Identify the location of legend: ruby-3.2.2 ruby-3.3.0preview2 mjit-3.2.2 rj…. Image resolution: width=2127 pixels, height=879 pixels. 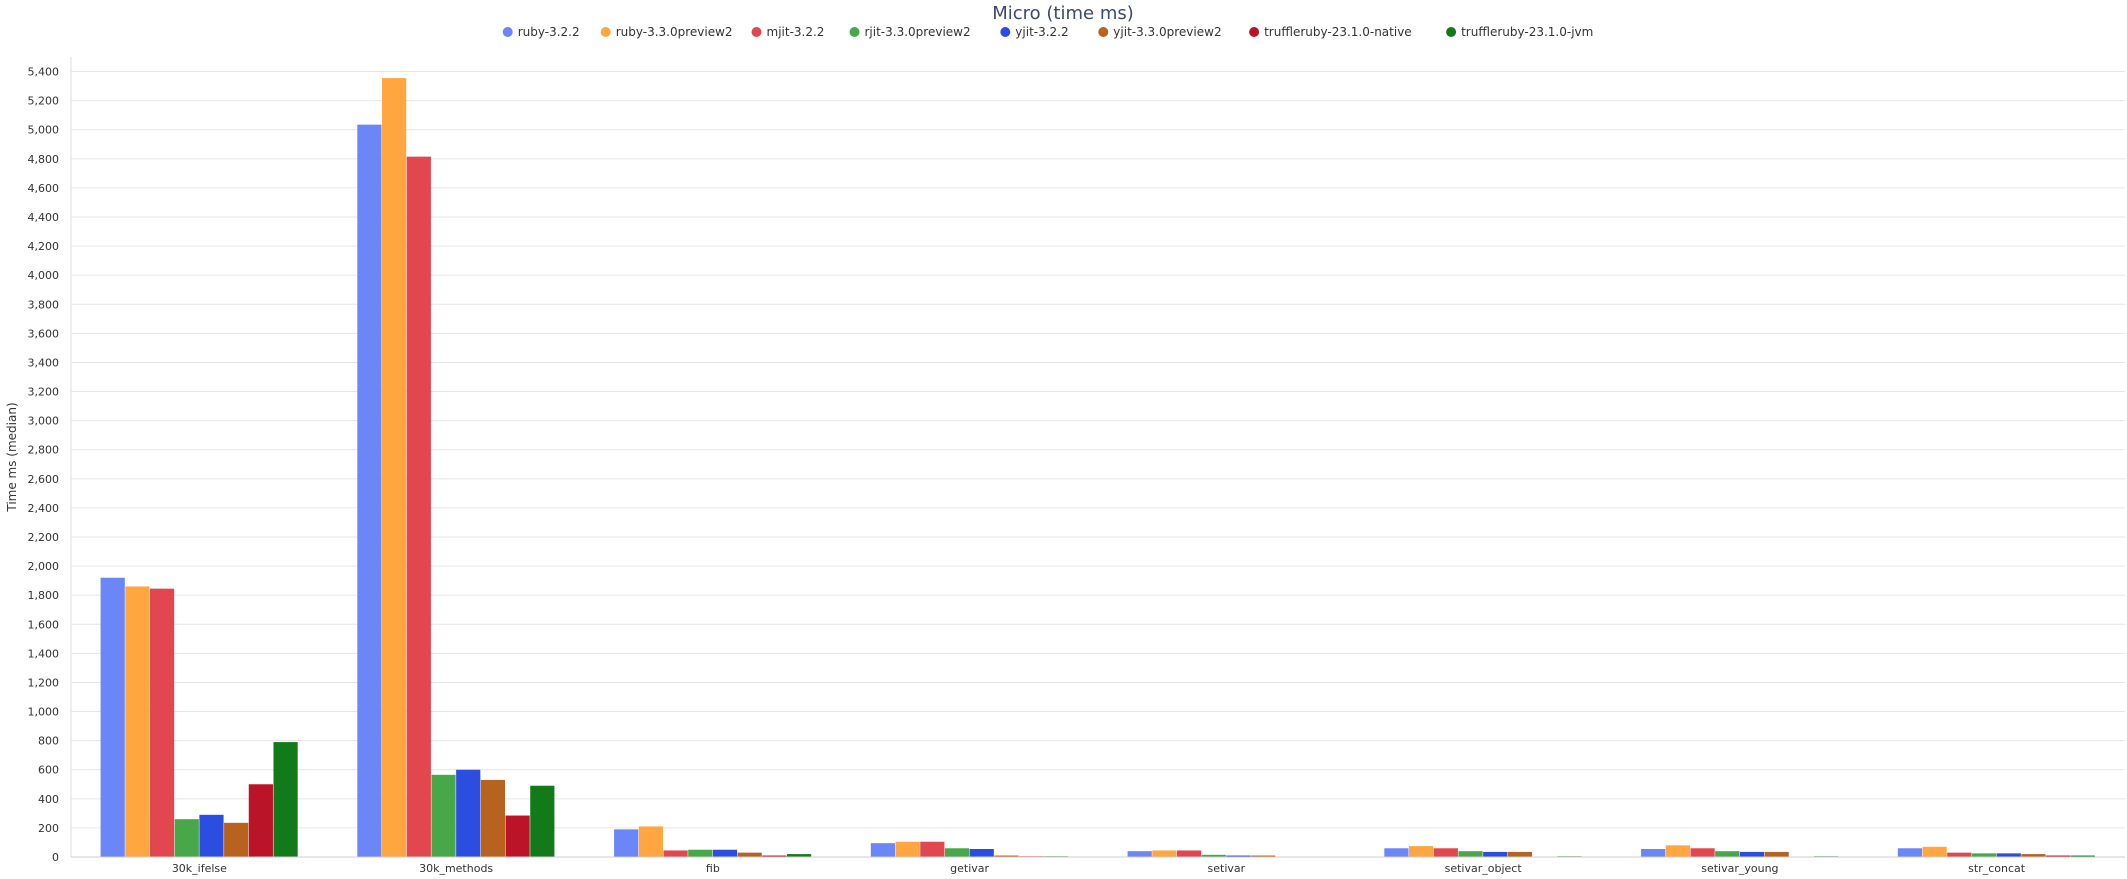
(1047, 32).